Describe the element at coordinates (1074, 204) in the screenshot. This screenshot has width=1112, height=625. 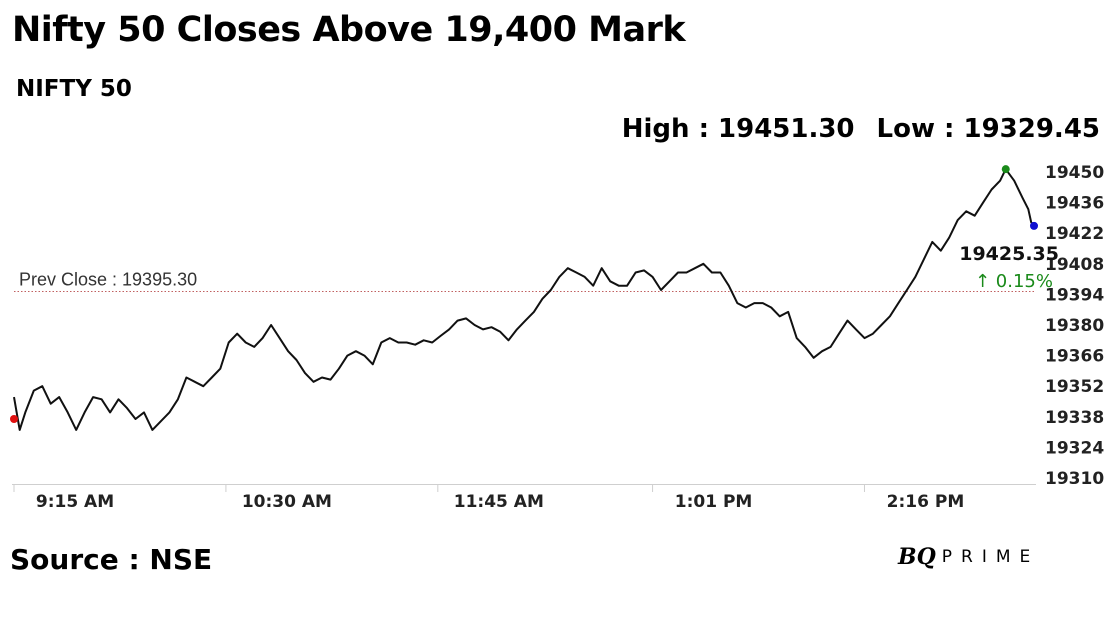
I see `y-tick-label: 19436` at that location.